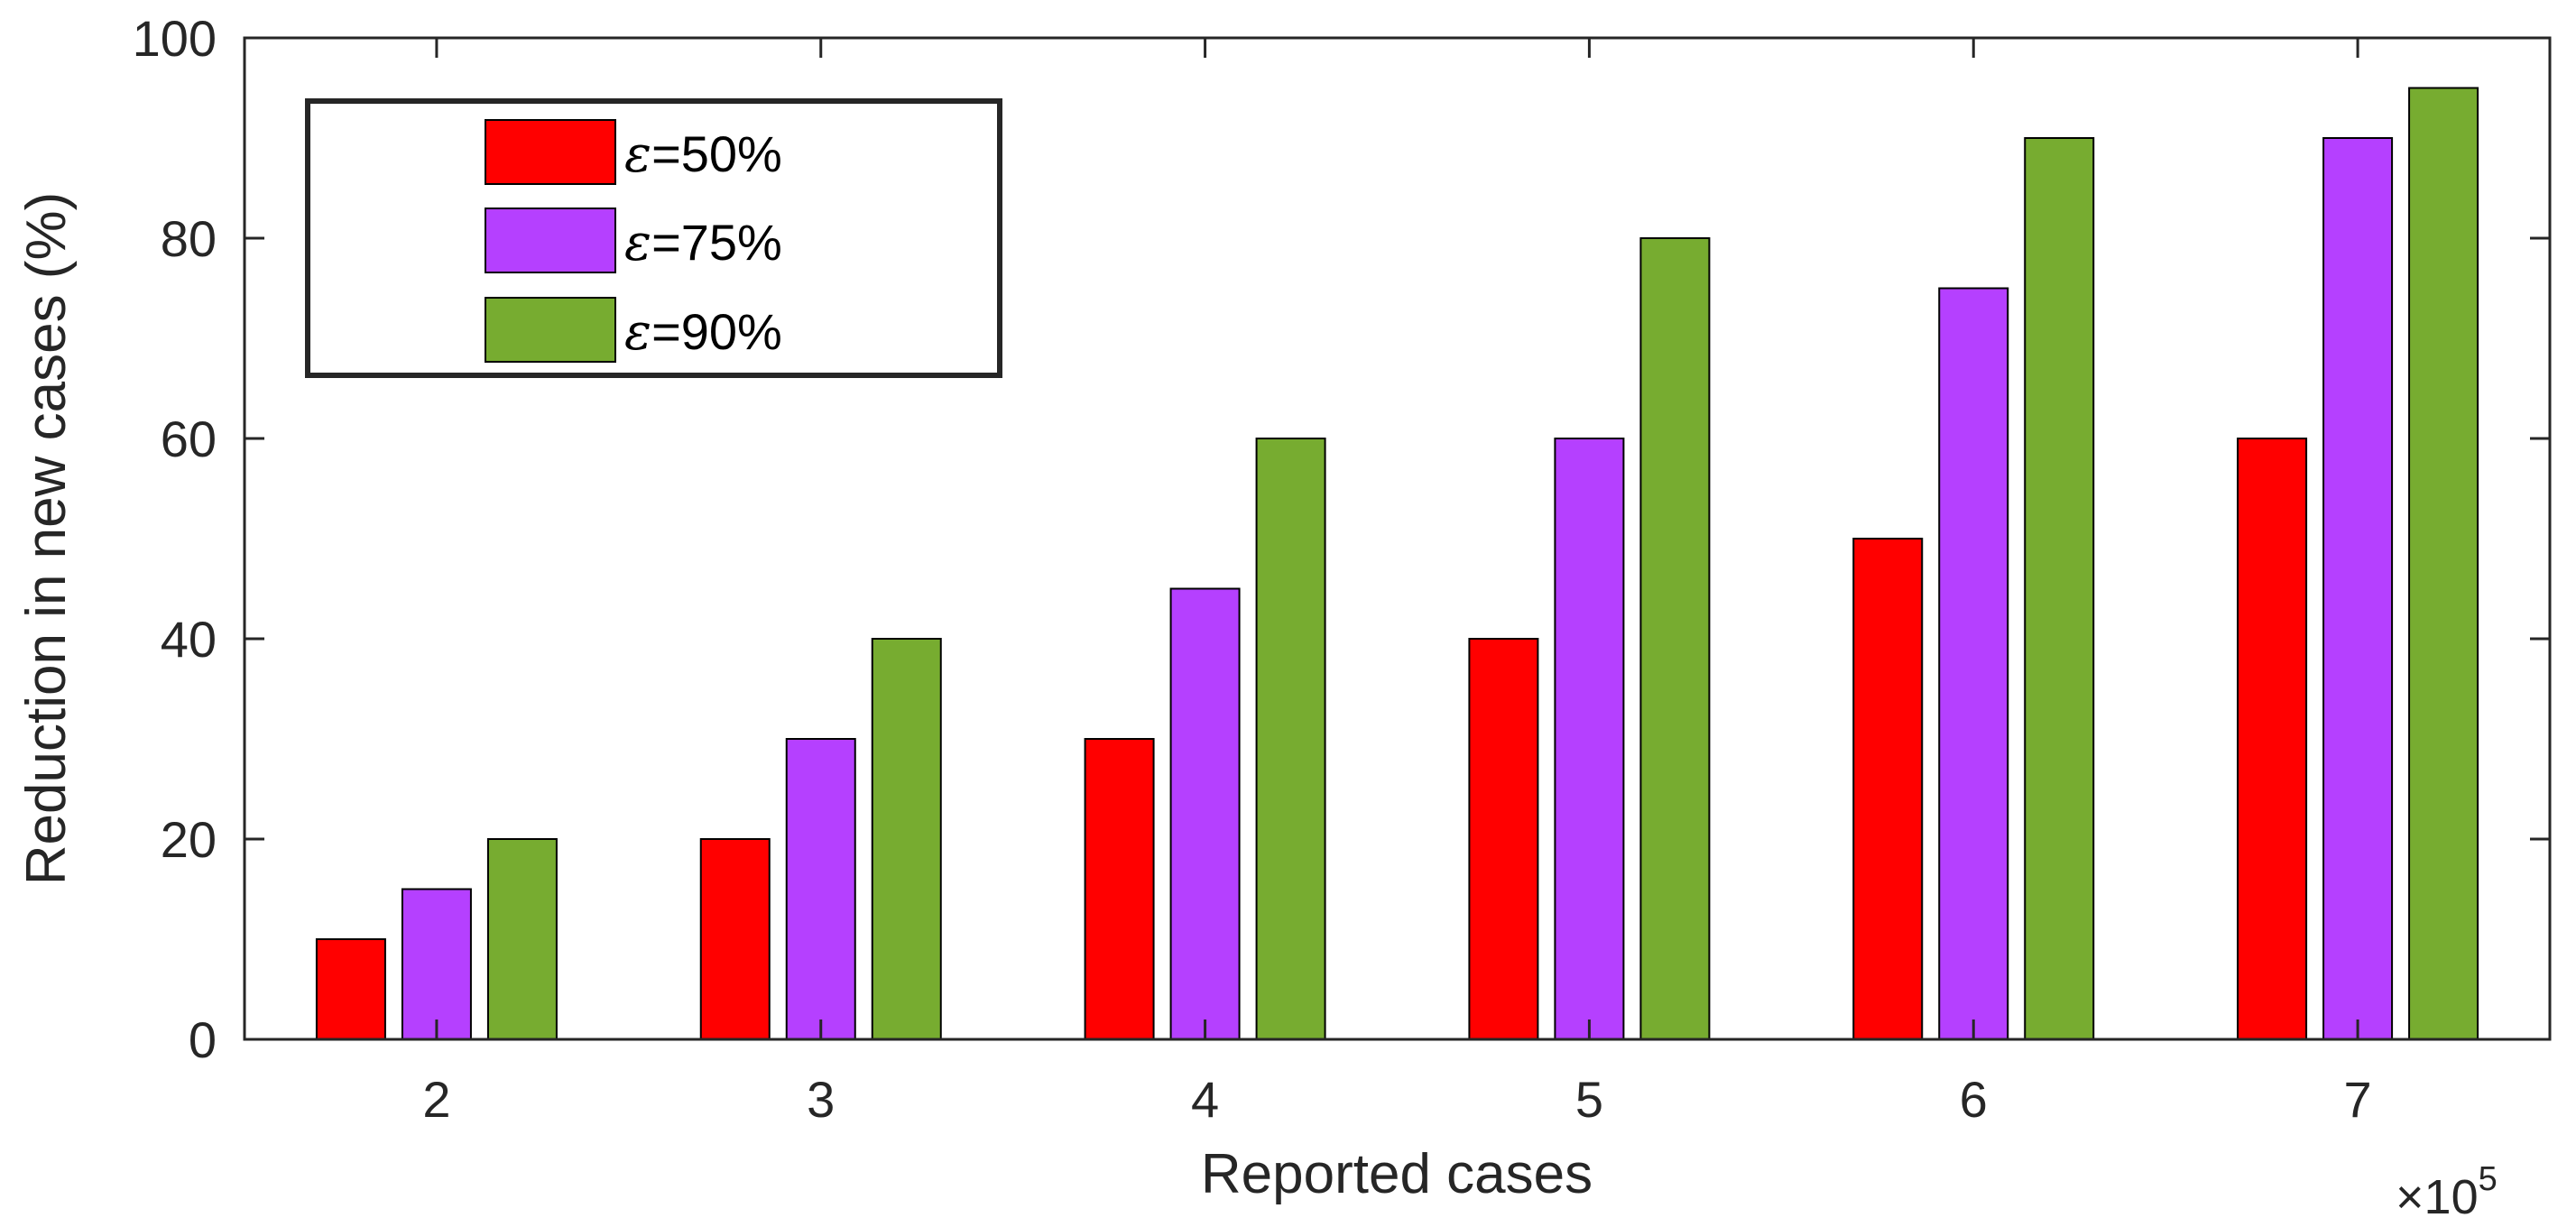 The image size is (2576, 1227). Describe the element at coordinates (522, 939) in the screenshot. I see `bar-eps-90-x2` at that location.